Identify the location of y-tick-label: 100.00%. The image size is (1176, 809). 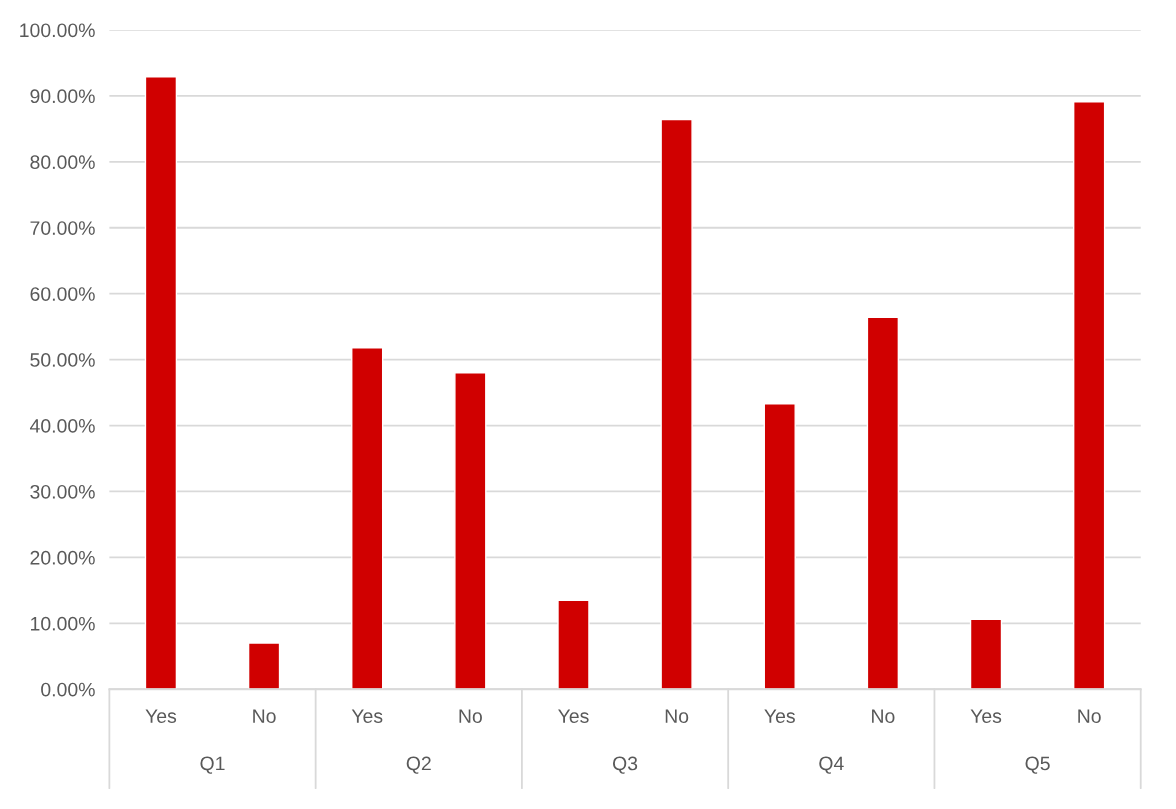
(57, 30).